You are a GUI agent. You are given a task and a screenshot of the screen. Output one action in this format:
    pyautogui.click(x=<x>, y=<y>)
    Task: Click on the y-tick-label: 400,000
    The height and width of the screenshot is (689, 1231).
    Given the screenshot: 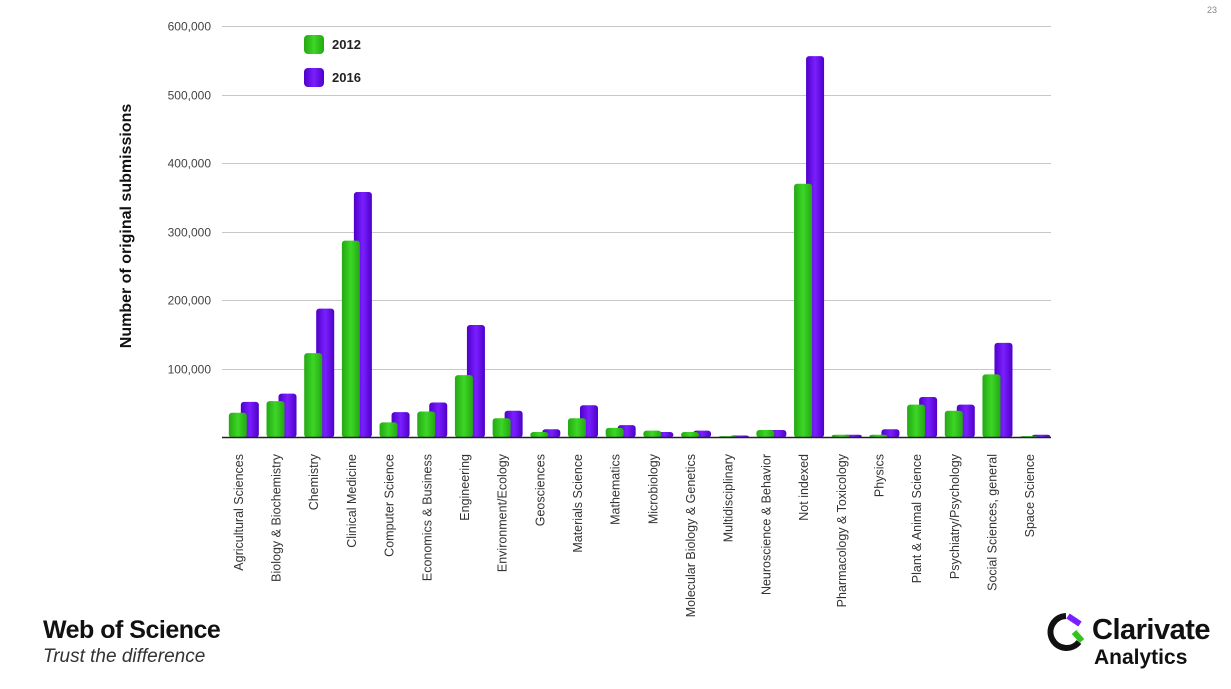 What is the action you would take?
    pyautogui.click(x=190, y=164)
    